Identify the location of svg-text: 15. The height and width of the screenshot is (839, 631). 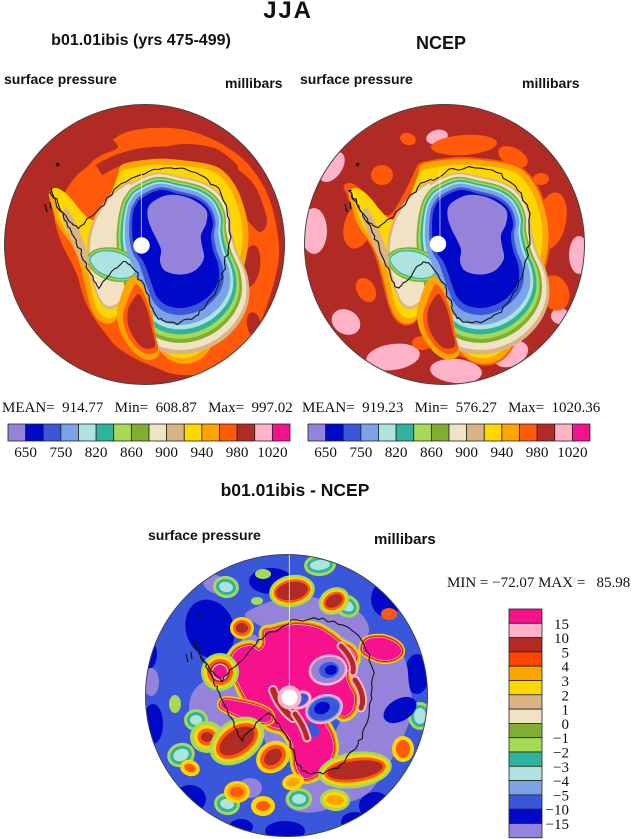
(561, 625).